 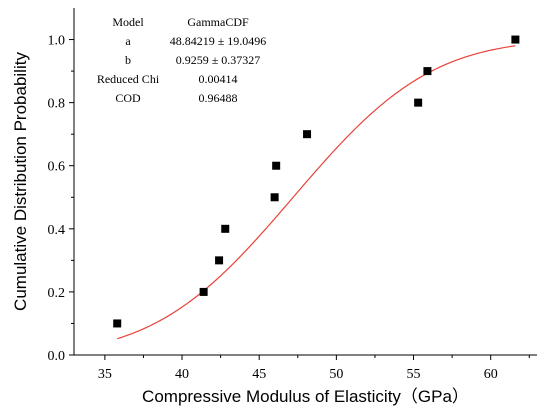 I want to click on y-tick-label: 0.2, so click(x=57, y=293).